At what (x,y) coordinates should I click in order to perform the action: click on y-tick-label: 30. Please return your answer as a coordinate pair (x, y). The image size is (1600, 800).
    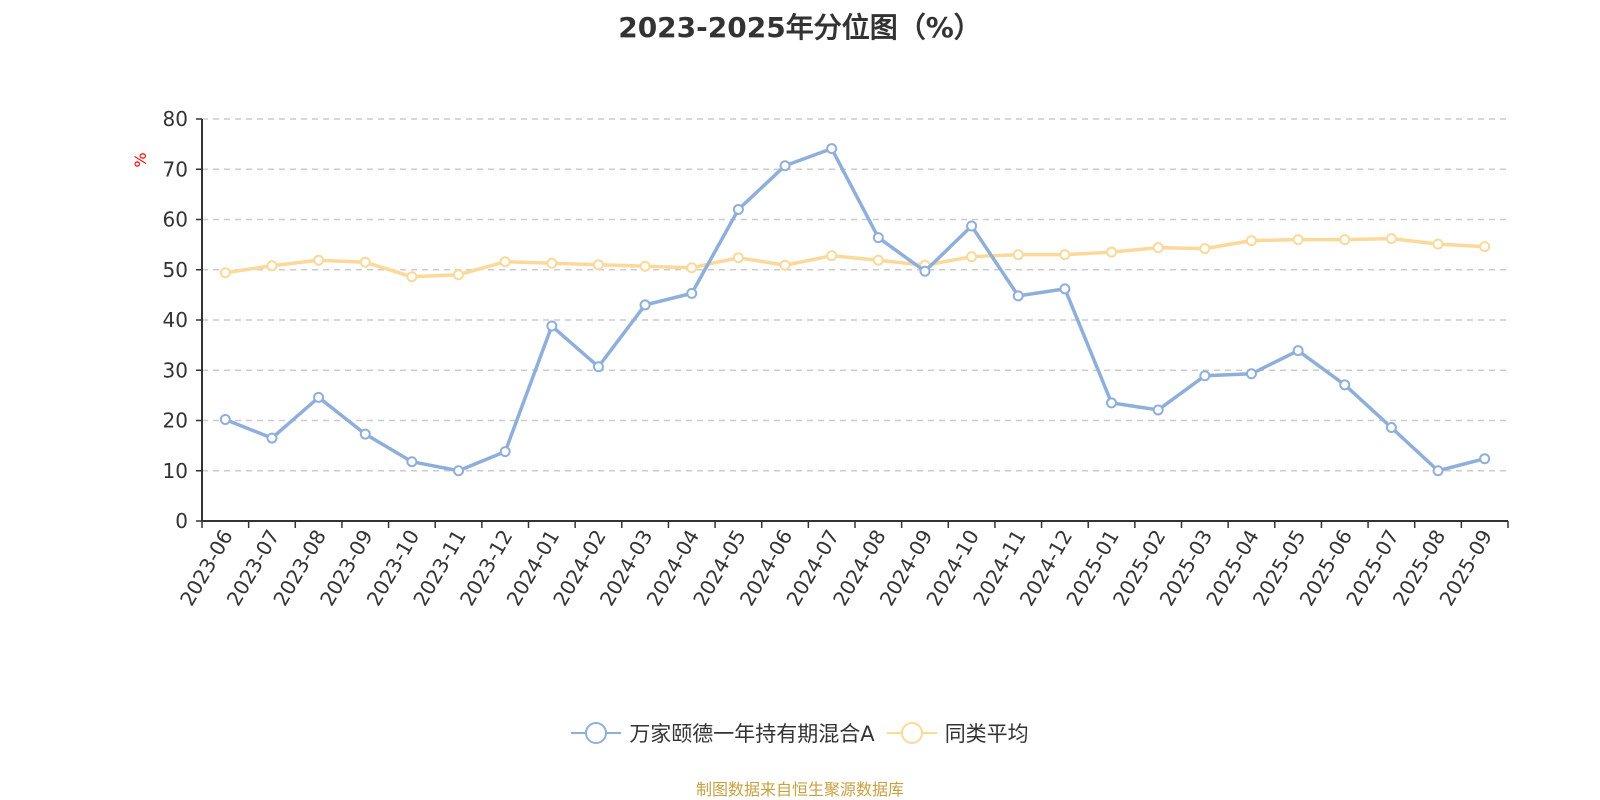
    Looking at the image, I should click on (175, 370).